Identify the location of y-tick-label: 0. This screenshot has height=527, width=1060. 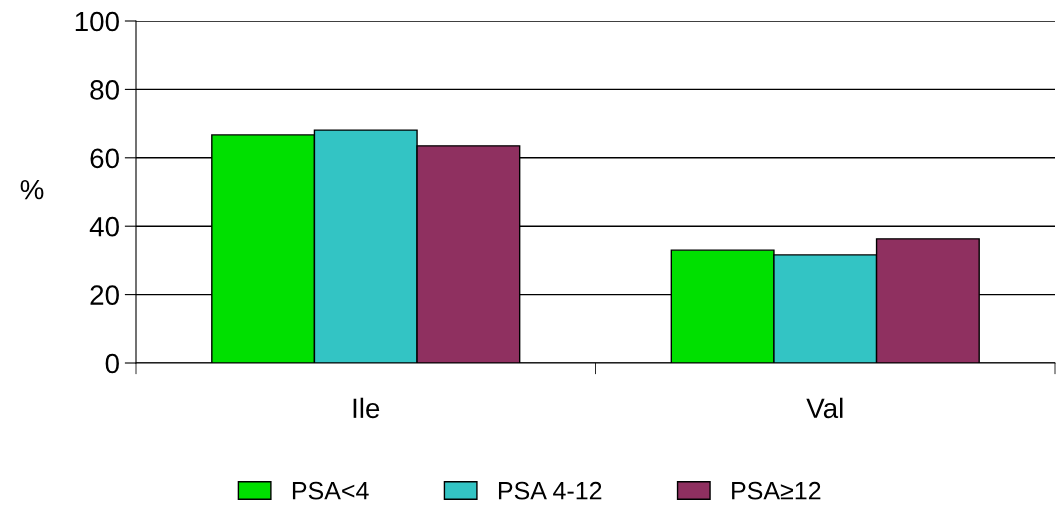
(112, 363).